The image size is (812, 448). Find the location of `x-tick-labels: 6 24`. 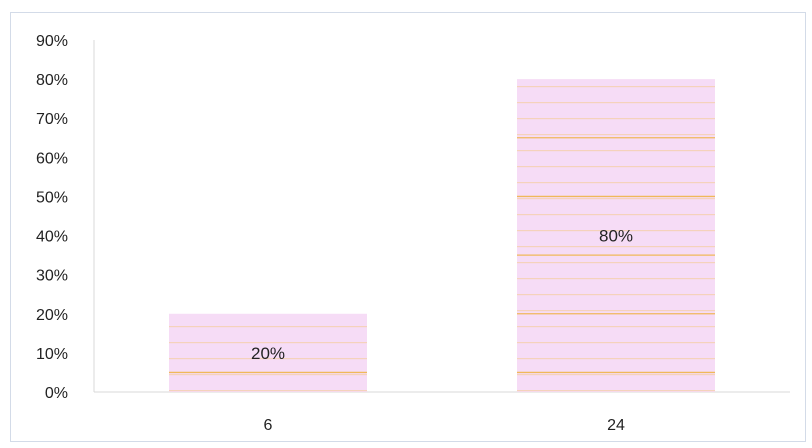

x-tick-labels: 6 24 is located at coordinates (444, 425).